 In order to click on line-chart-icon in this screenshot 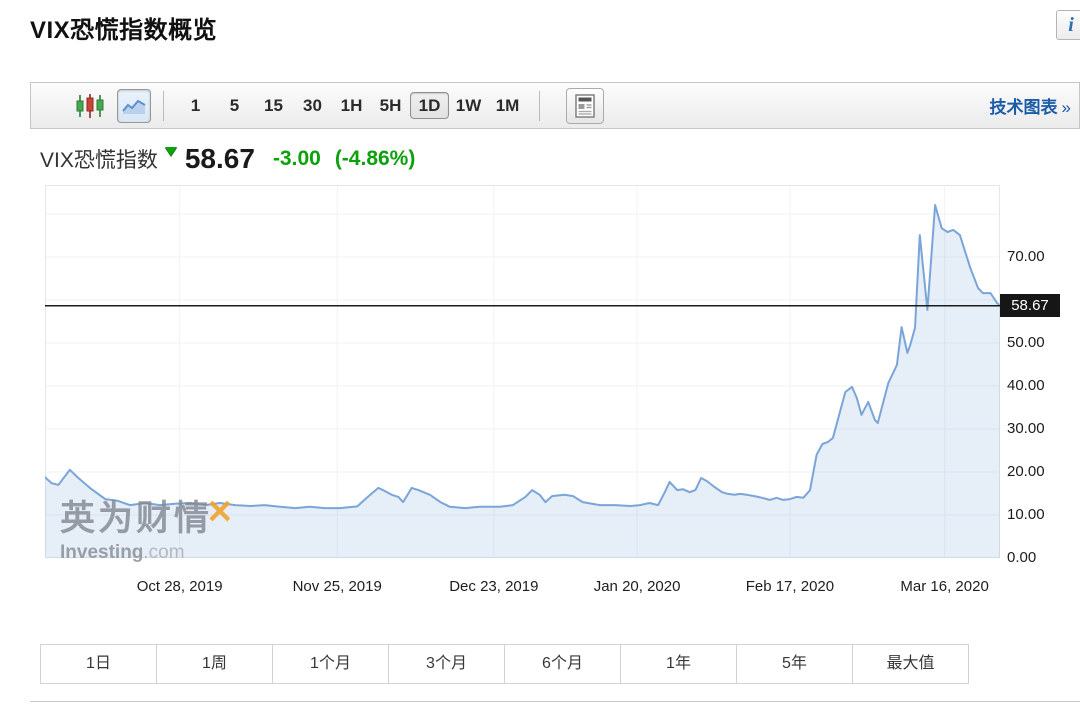, I will do `click(134, 105)`.